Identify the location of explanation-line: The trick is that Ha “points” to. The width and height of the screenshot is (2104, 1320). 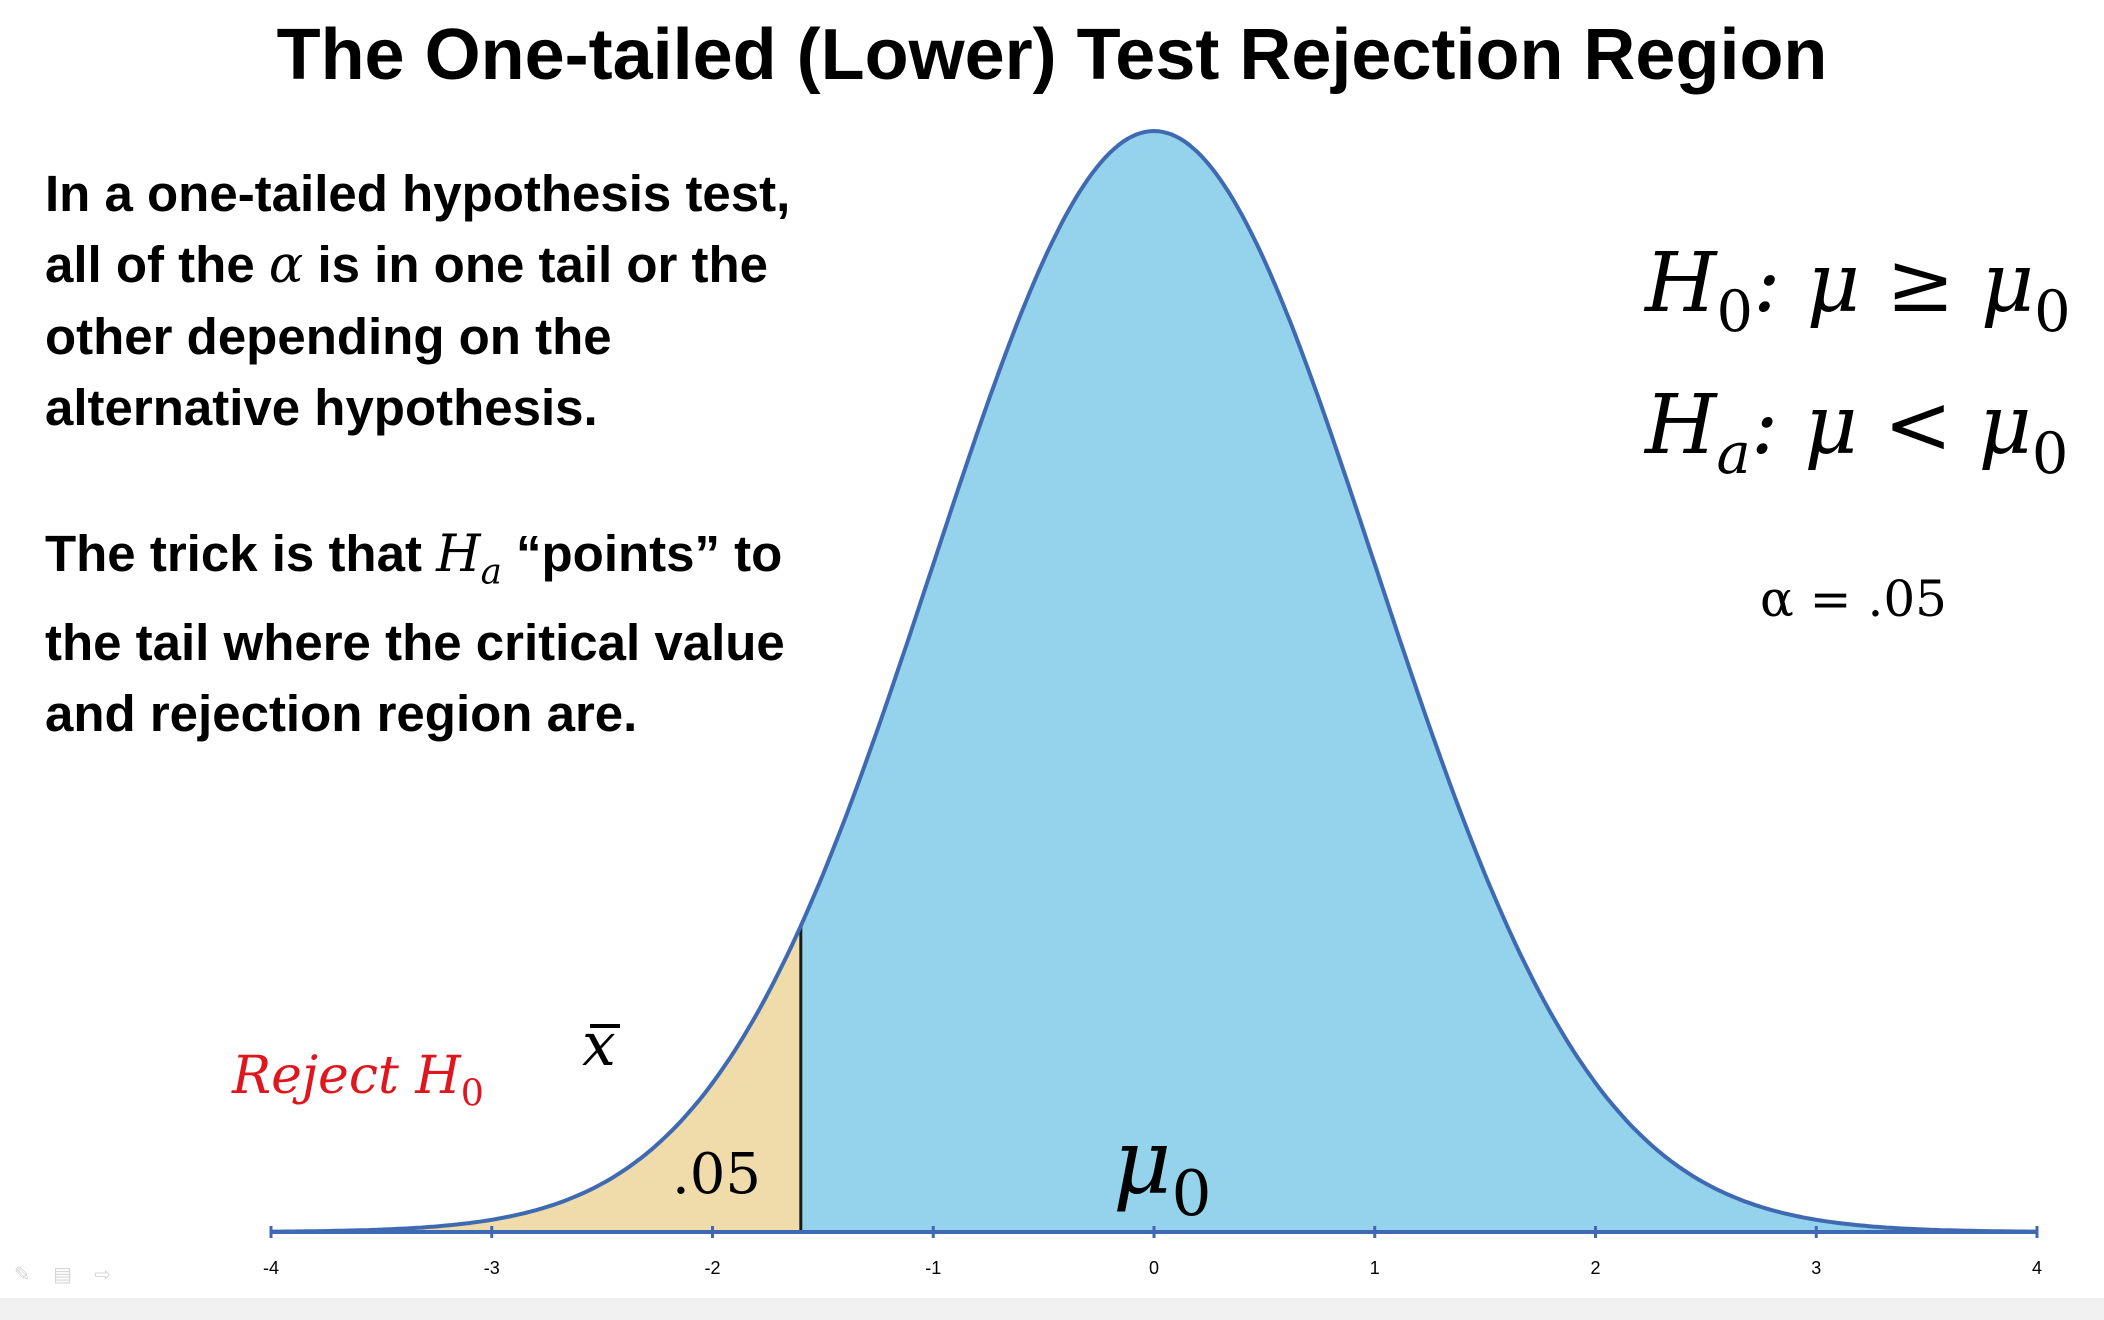
(414, 559).